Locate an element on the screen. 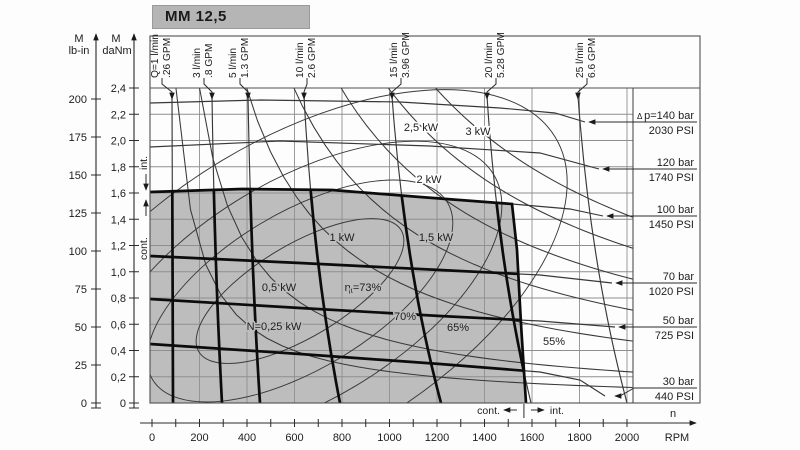 The width and height of the screenshot is (800, 450). pressure-bar-label: 70 bar is located at coordinates (679, 277).